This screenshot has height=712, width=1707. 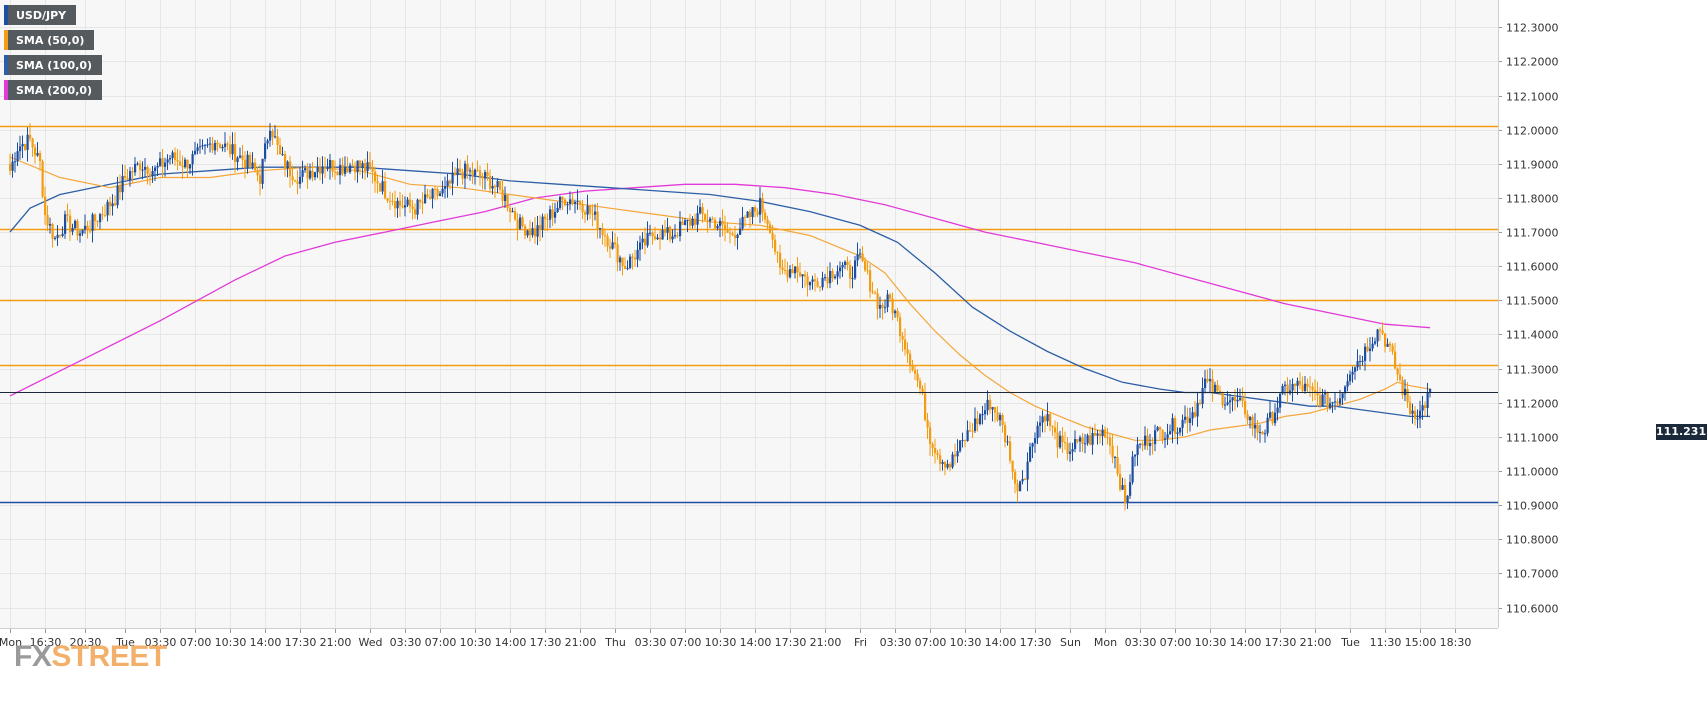 I want to click on y-tick-label: 111.9000, so click(x=1532, y=165).